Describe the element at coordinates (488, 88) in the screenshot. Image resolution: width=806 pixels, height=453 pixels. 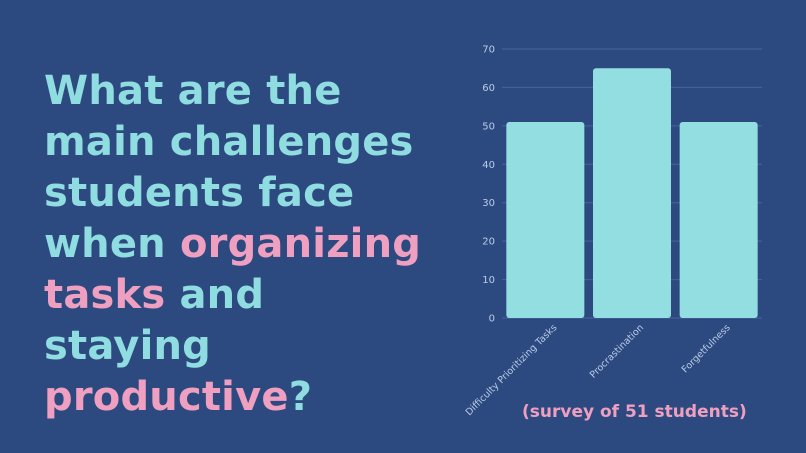
I see `y-tick-label: 60` at that location.